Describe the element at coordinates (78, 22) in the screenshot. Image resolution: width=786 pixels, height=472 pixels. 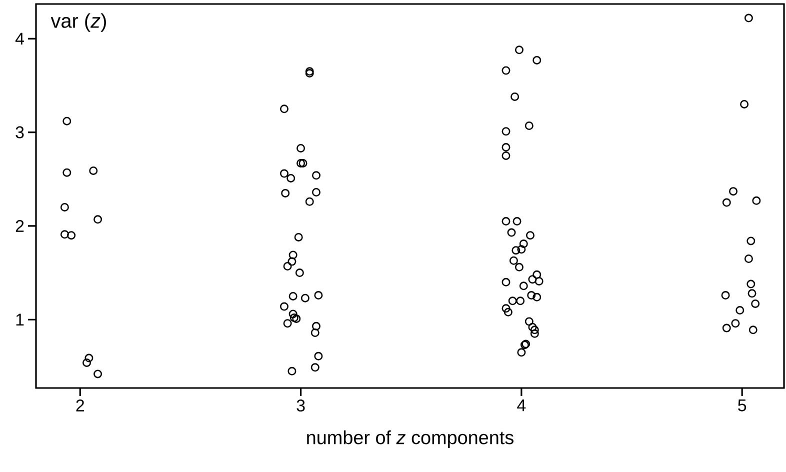
I see `y-axis-title: var (z)` at that location.